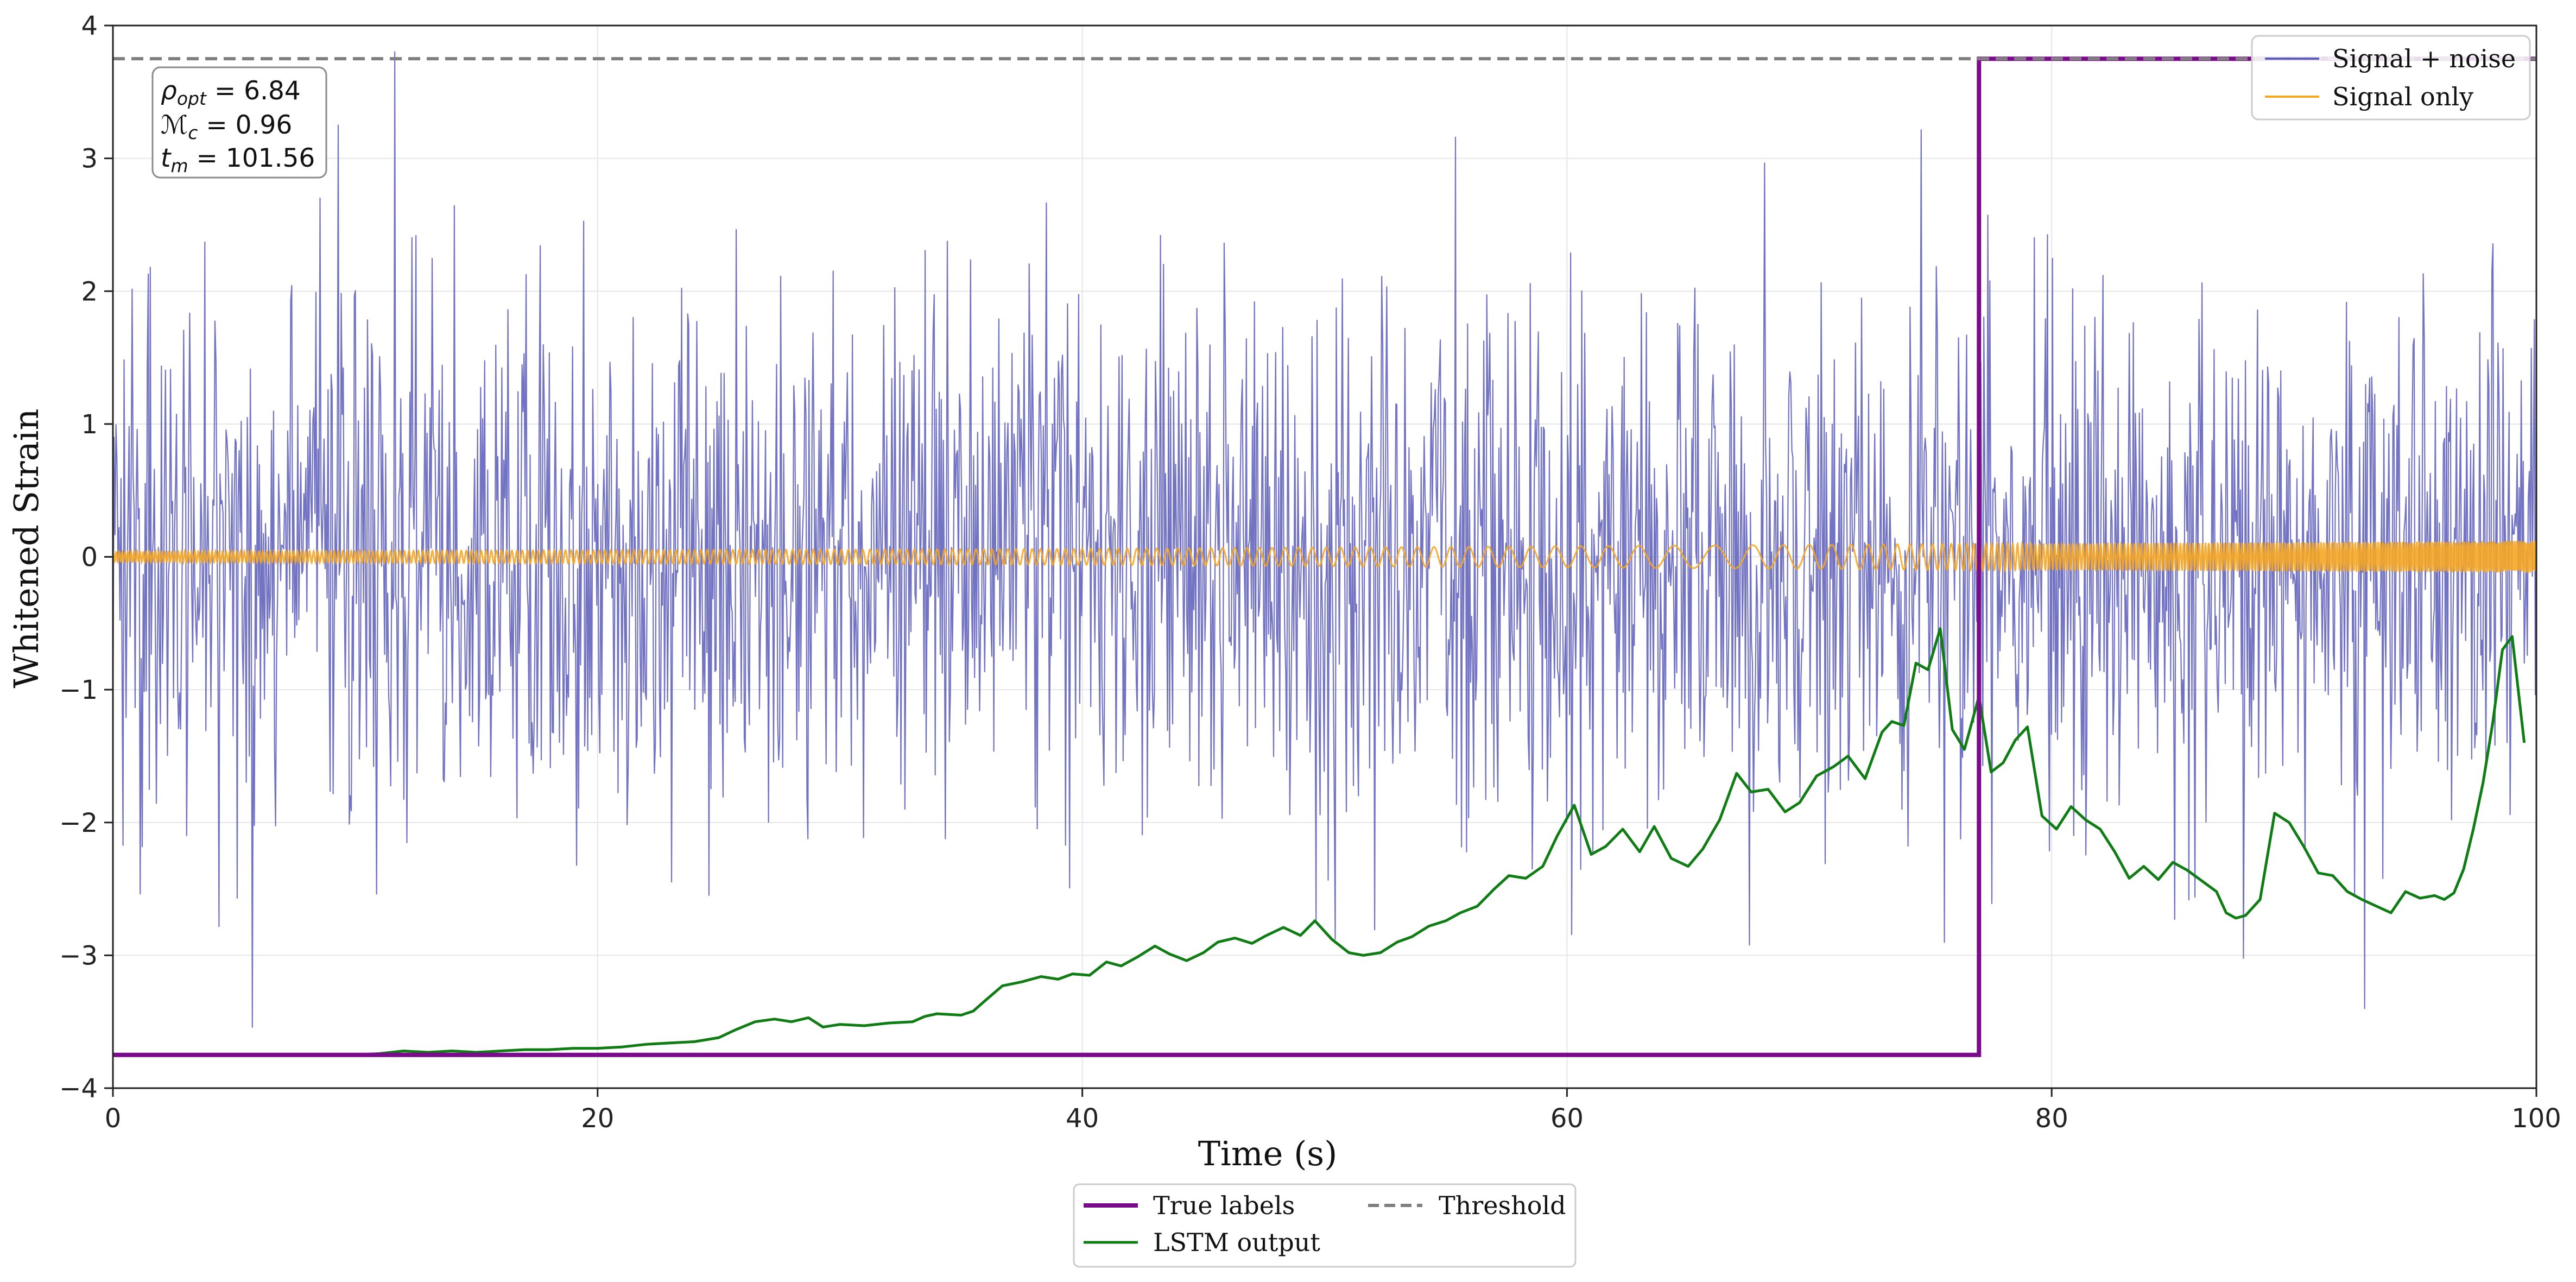 This screenshot has height=1282, width=2576. What do you see at coordinates (1082, 1118) in the screenshot?
I see `x-tick-label: 40` at bounding box center [1082, 1118].